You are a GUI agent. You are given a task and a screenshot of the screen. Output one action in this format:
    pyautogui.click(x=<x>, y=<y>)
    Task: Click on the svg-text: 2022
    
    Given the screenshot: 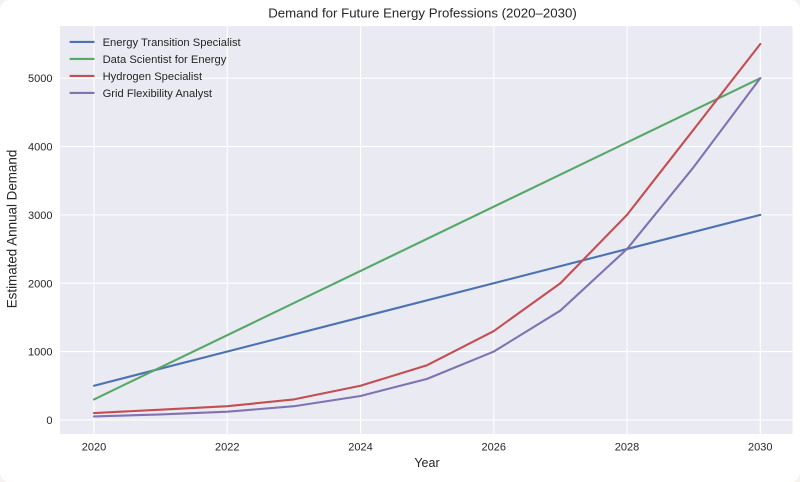 What is the action you would take?
    pyautogui.click(x=227, y=447)
    